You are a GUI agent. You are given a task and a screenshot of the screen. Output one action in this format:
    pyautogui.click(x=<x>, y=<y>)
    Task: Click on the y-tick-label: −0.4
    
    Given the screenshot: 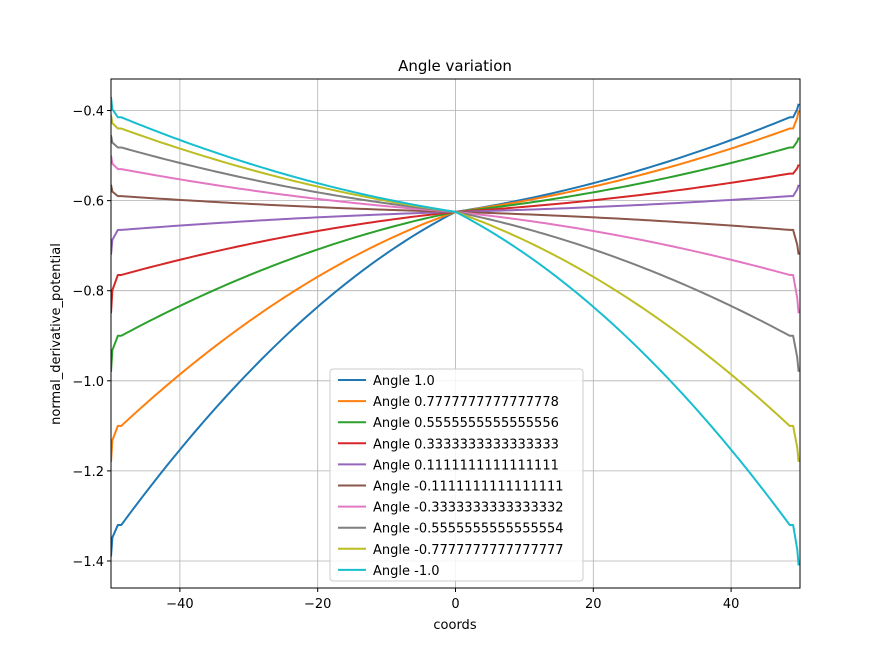 What is the action you would take?
    pyautogui.click(x=88, y=112)
    